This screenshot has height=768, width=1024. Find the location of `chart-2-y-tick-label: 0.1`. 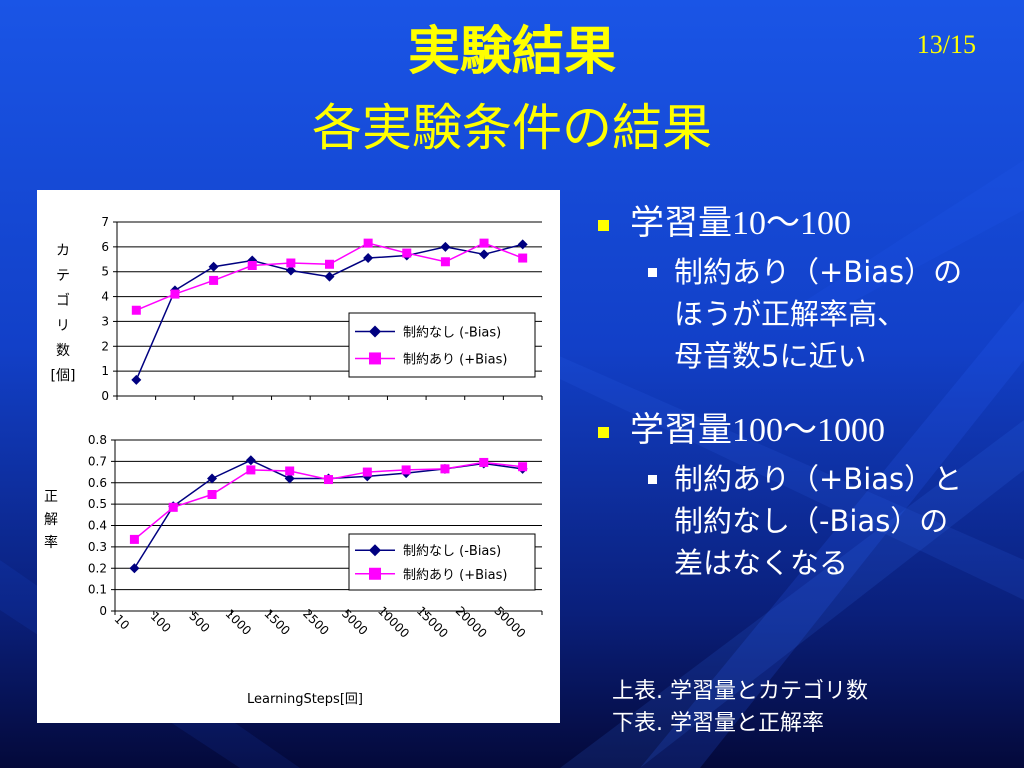

chart-2-y-tick-label: 0.1 is located at coordinates (97, 590).